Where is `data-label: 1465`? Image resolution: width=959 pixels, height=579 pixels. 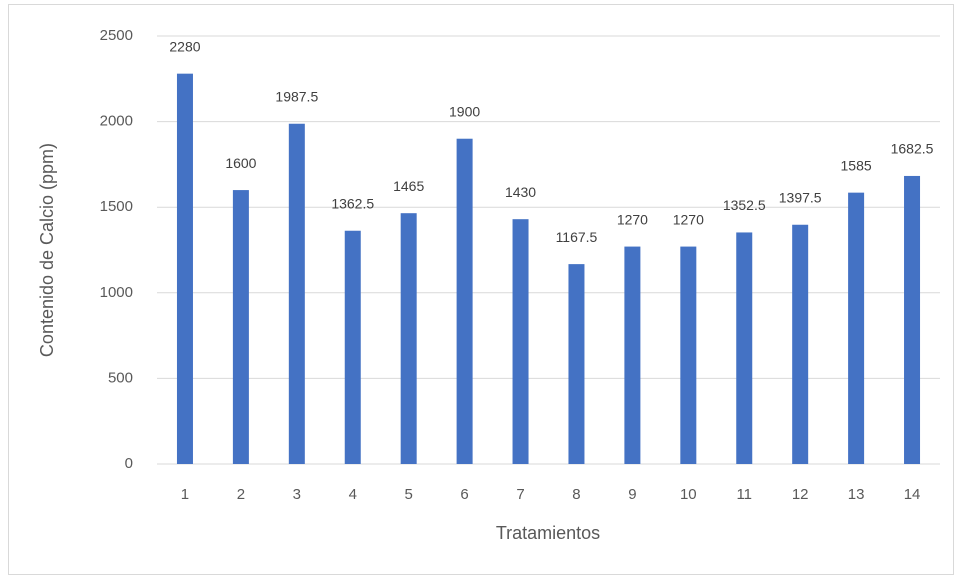
data-label: 1465 is located at coordinates (408, 186).